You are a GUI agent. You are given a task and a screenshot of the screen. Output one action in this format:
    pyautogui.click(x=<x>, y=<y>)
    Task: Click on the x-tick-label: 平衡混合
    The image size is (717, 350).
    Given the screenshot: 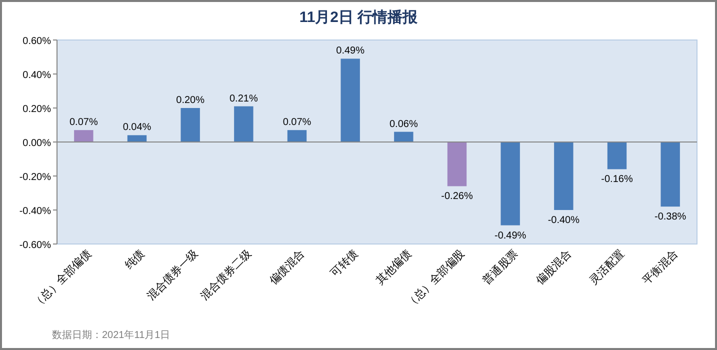 What is the action you would take?
    pyautogui.click(x=660, y=267)
    